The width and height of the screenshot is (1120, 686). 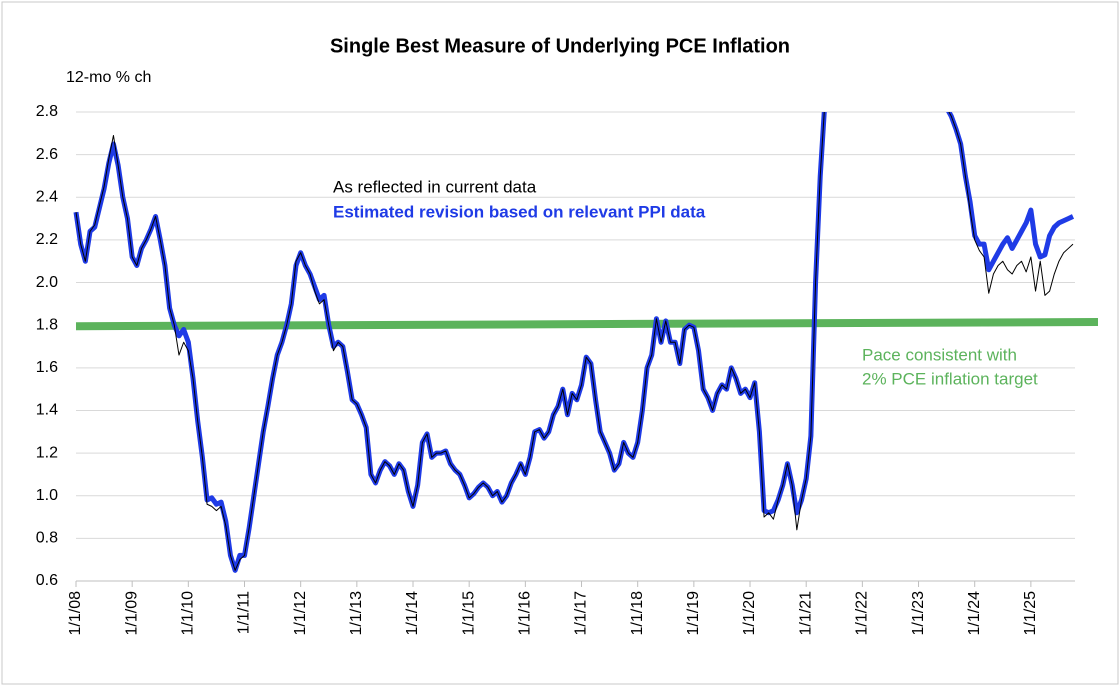 What do you see at coordinates (47, 538) in the screenshot?
I see `y-tick-label: 0.8` at bounding box center [47, 538].